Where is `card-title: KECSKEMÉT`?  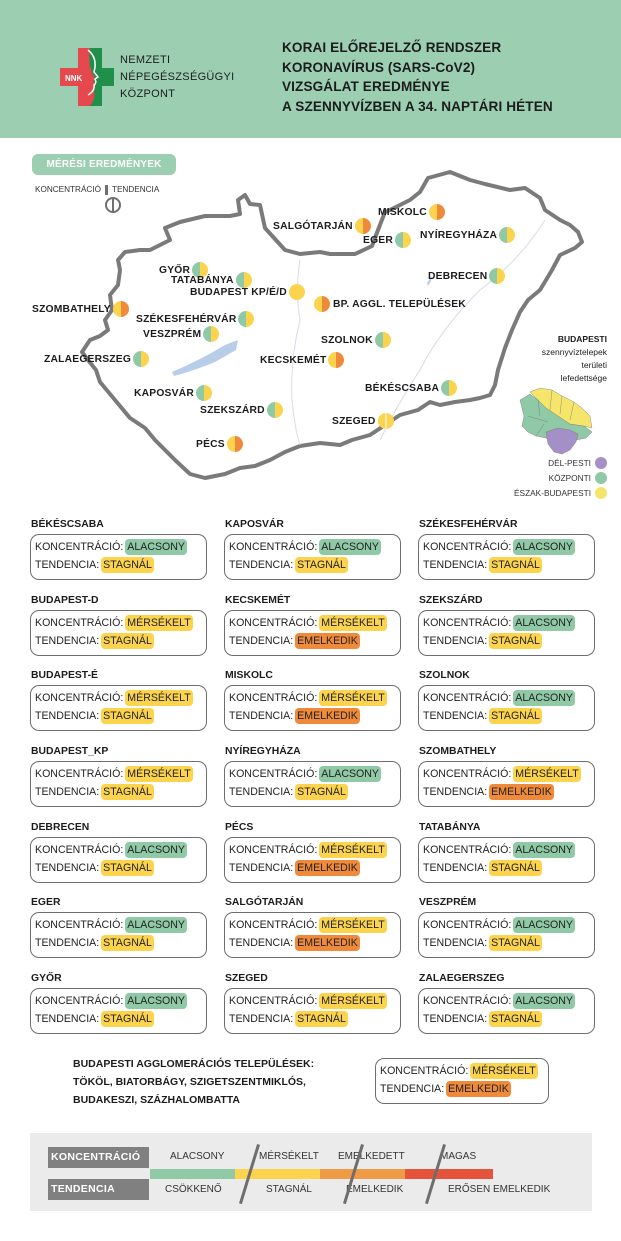 card-title: KECSKEMÉT is located at coordinates (258, 600).